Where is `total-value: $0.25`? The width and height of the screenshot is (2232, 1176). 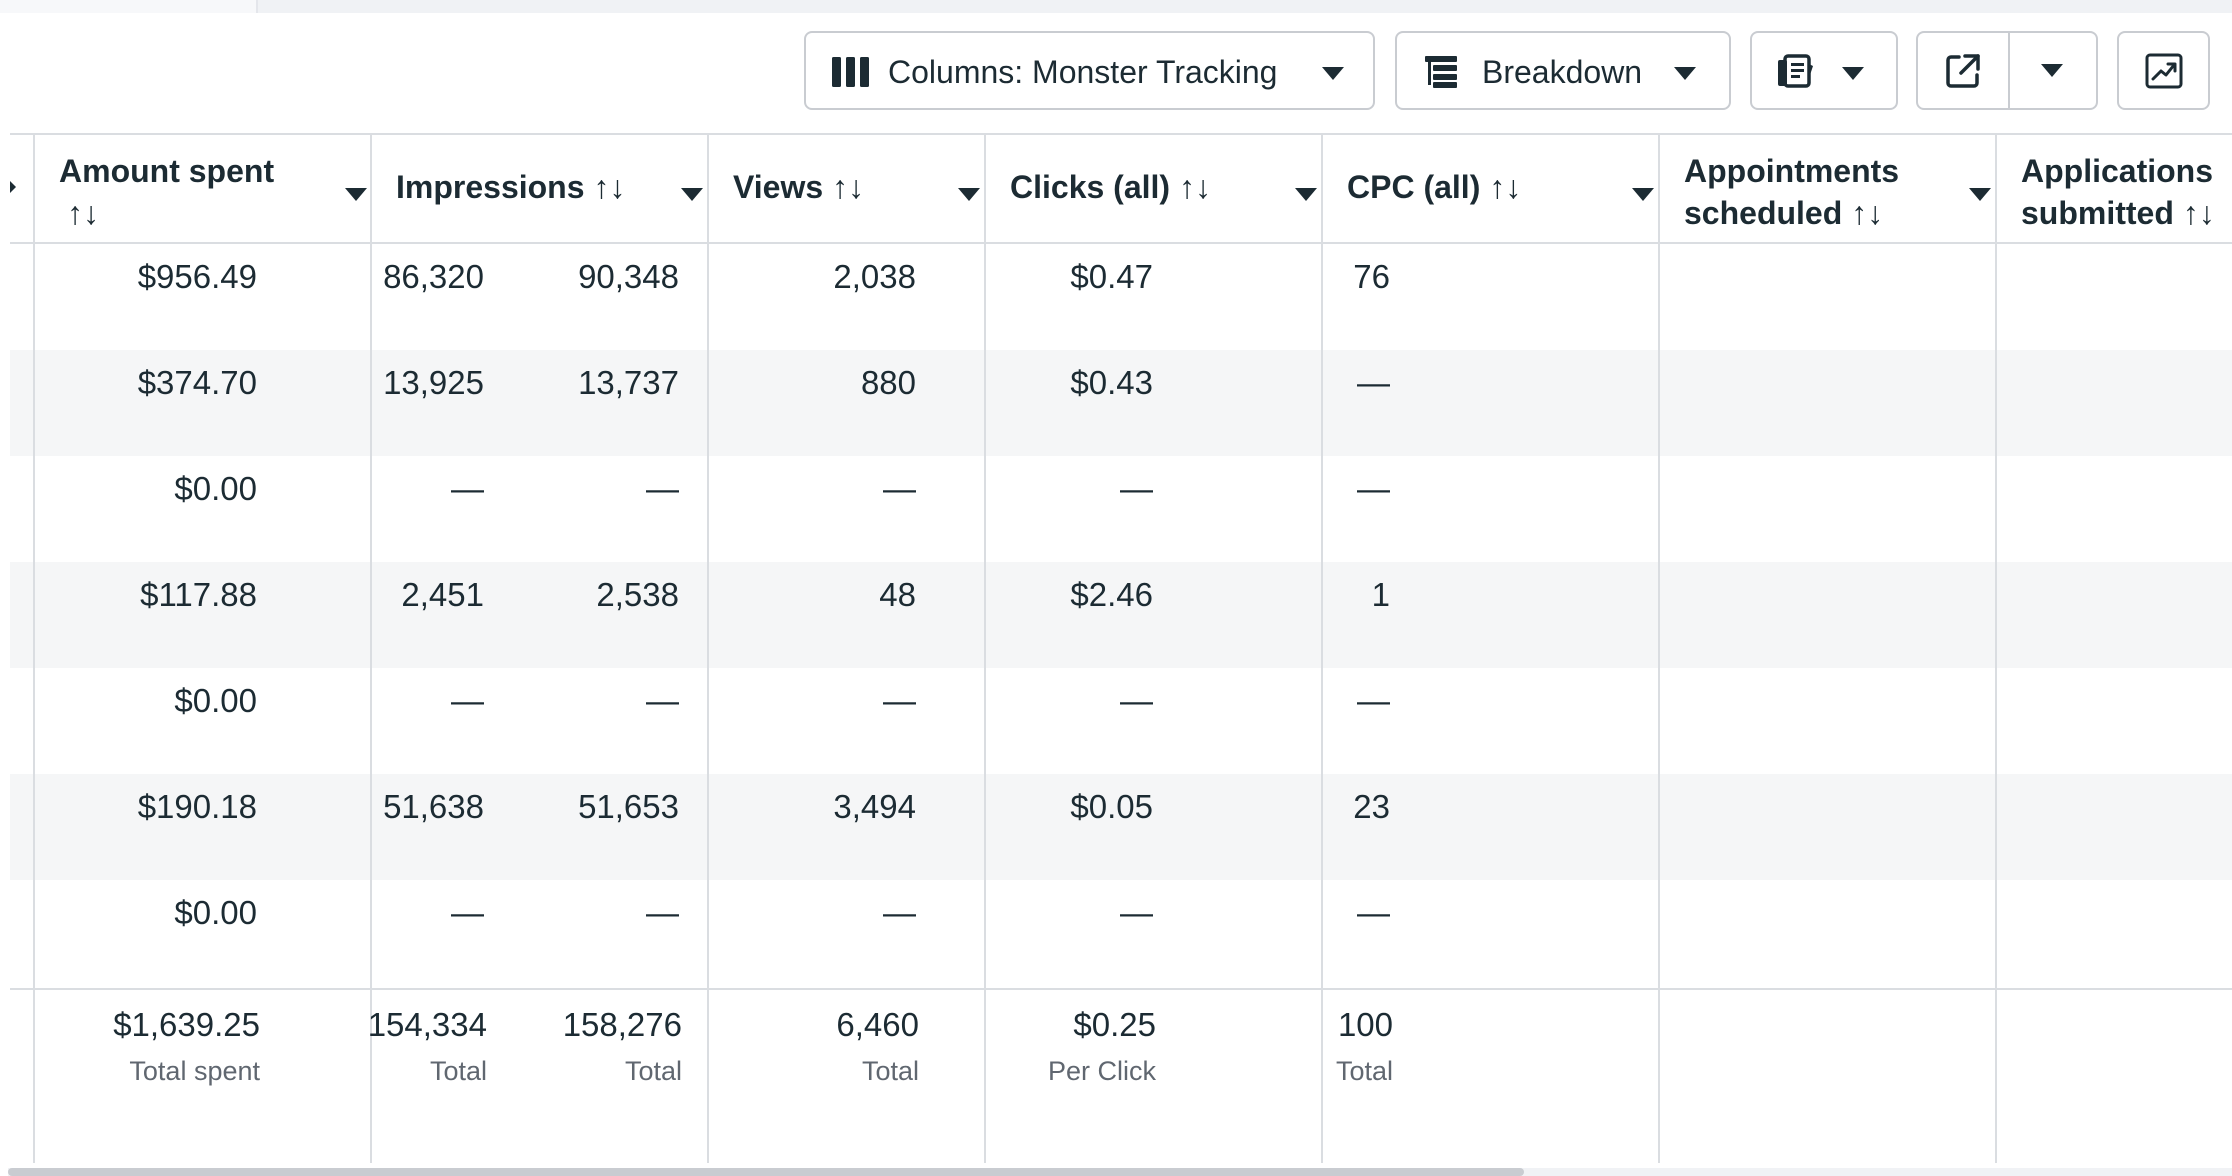 total-value: $0.25 is located at coordinates (1114, 1024).